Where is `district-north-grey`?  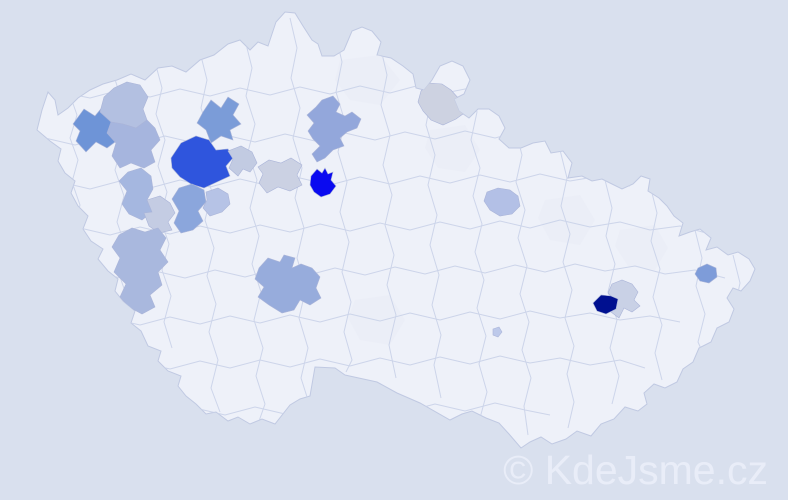 district-north-grey is located at coordinates (442, 104).